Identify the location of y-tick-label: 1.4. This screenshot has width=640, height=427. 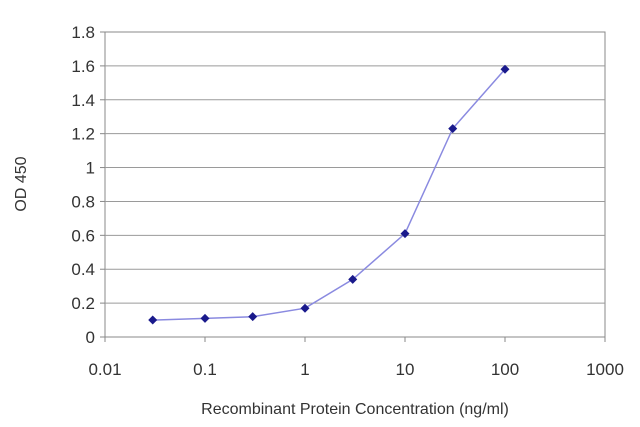
(83, 100).